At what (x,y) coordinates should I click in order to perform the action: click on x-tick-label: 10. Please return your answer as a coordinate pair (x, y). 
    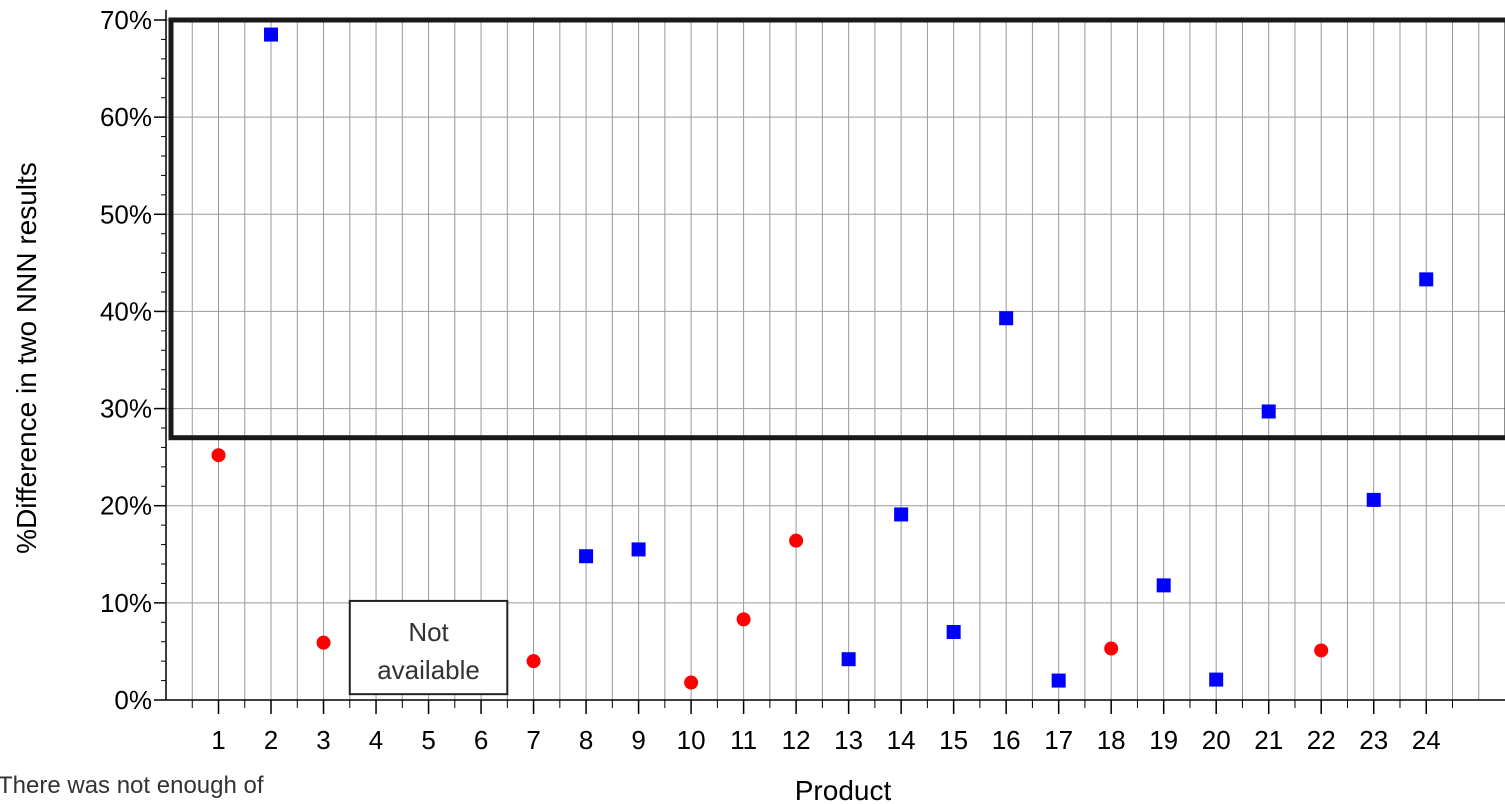
    Looking at the image, I should click on (691, 740).